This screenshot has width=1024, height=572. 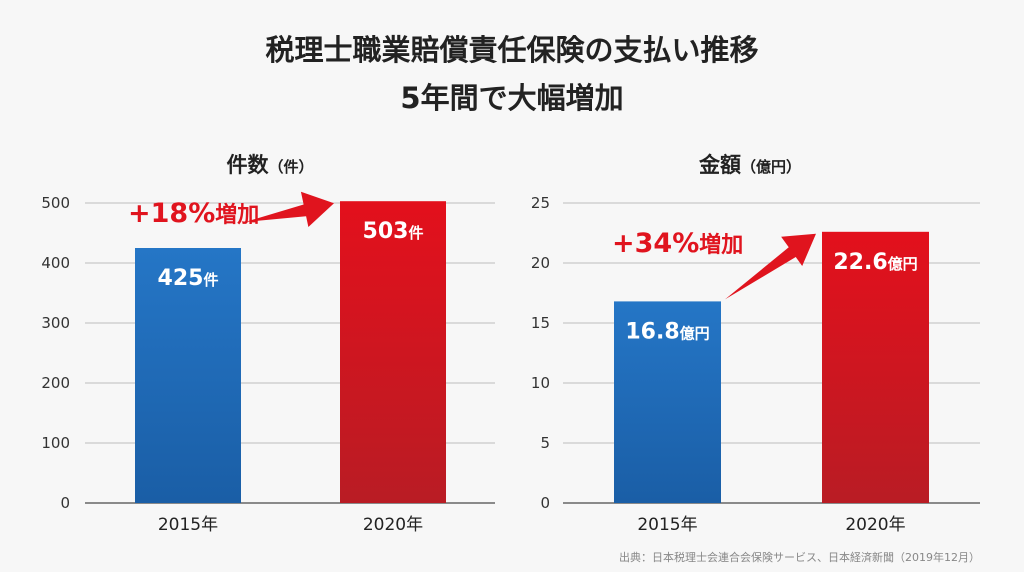 What do you see at coordinates (181, 278) in the screenshot?
I see `data-label-value: 425` at bounding box center [181, 278].